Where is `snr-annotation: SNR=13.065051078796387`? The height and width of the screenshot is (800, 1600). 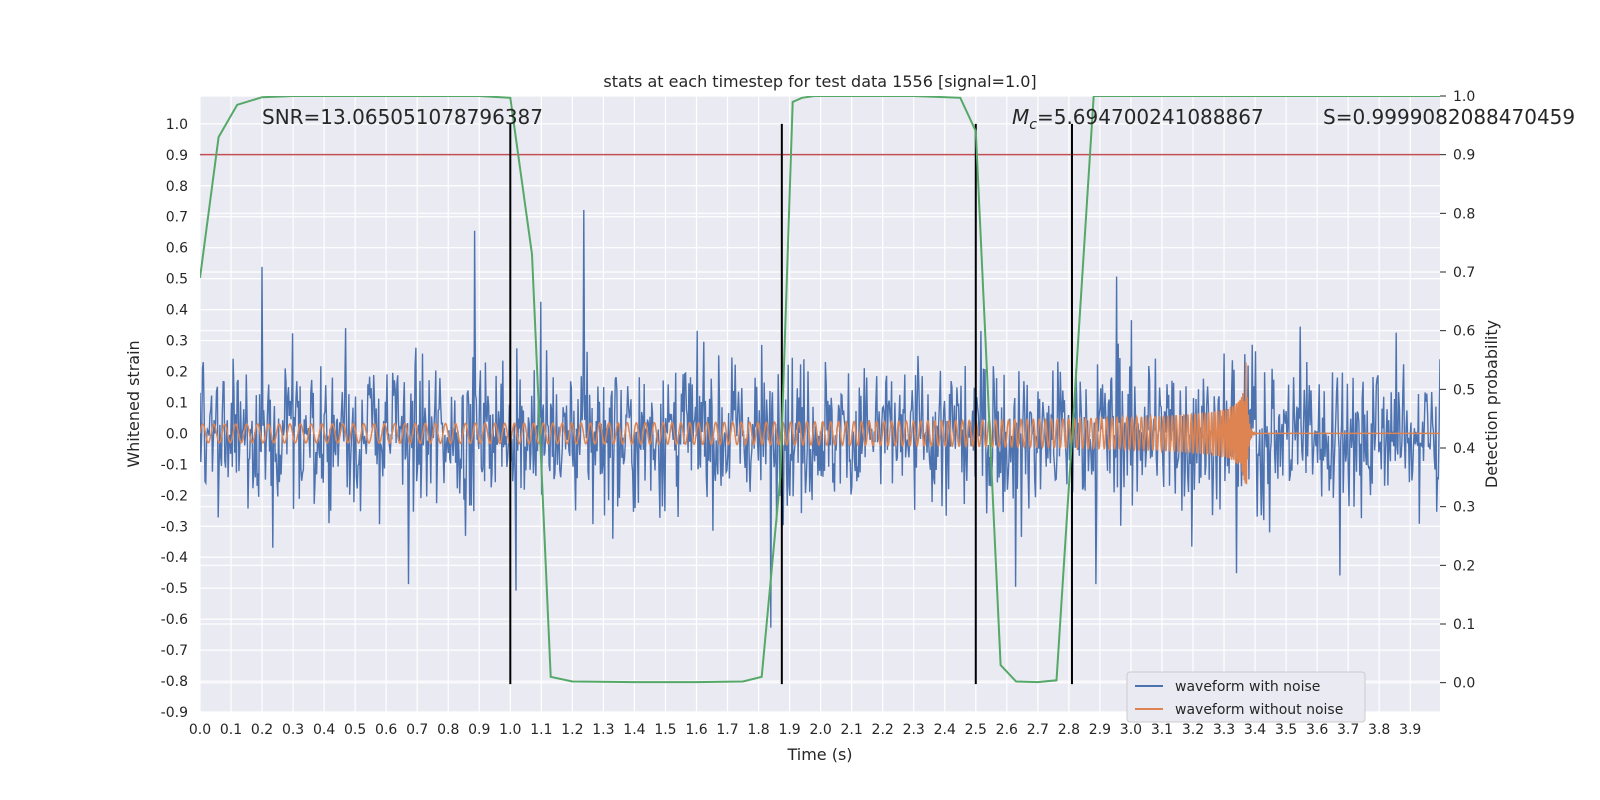 snr-annotation: SNR=13.065051078796387 is located at coordinates (402, 117).